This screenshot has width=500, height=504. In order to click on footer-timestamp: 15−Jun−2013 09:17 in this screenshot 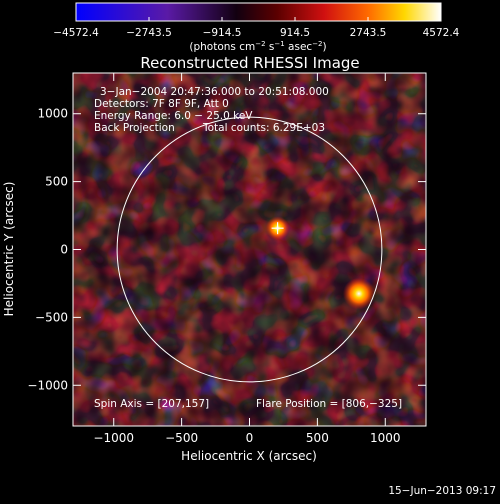, I will do `click(442, 491)`.